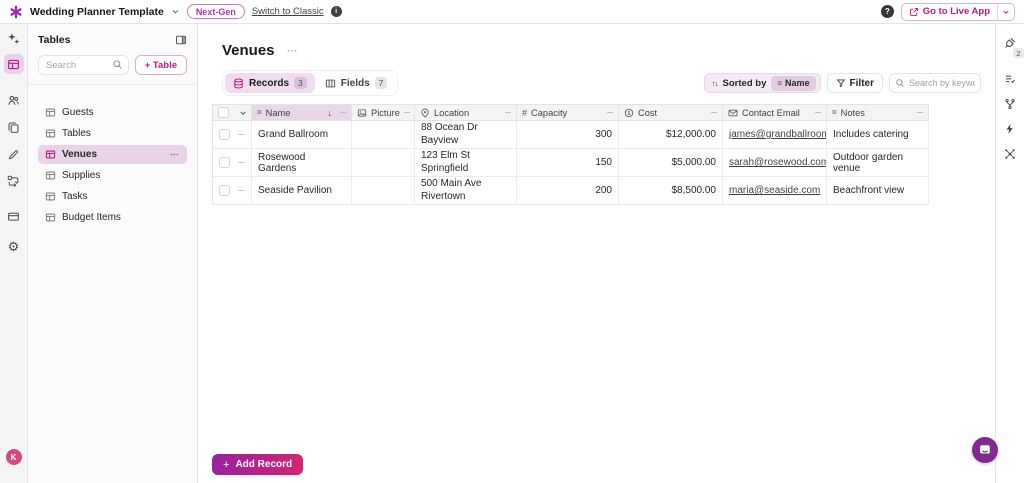  What do you see at coordinates (878, 191) in the screenshot?
I see `cell-notes: Beachfront view` at bounding box center [878, 191].